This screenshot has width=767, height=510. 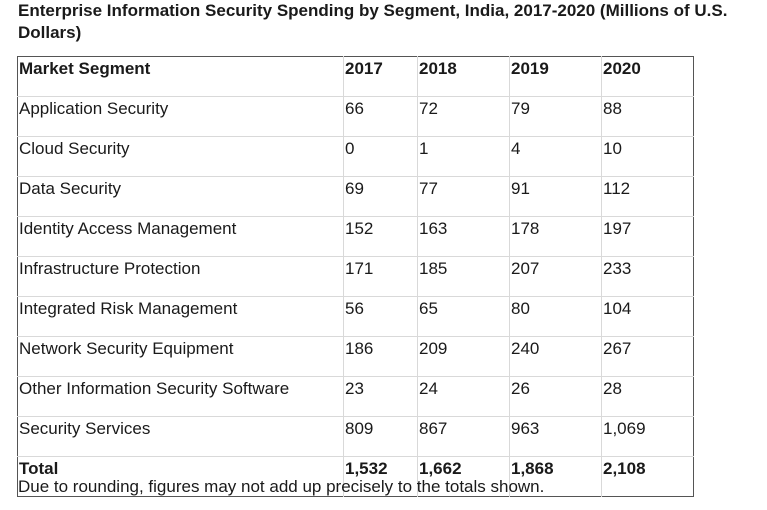 What do you see at coordinates (39, 468) in the screenshot?
I see `segment-cell: Total` at bounding box center [39, 468].